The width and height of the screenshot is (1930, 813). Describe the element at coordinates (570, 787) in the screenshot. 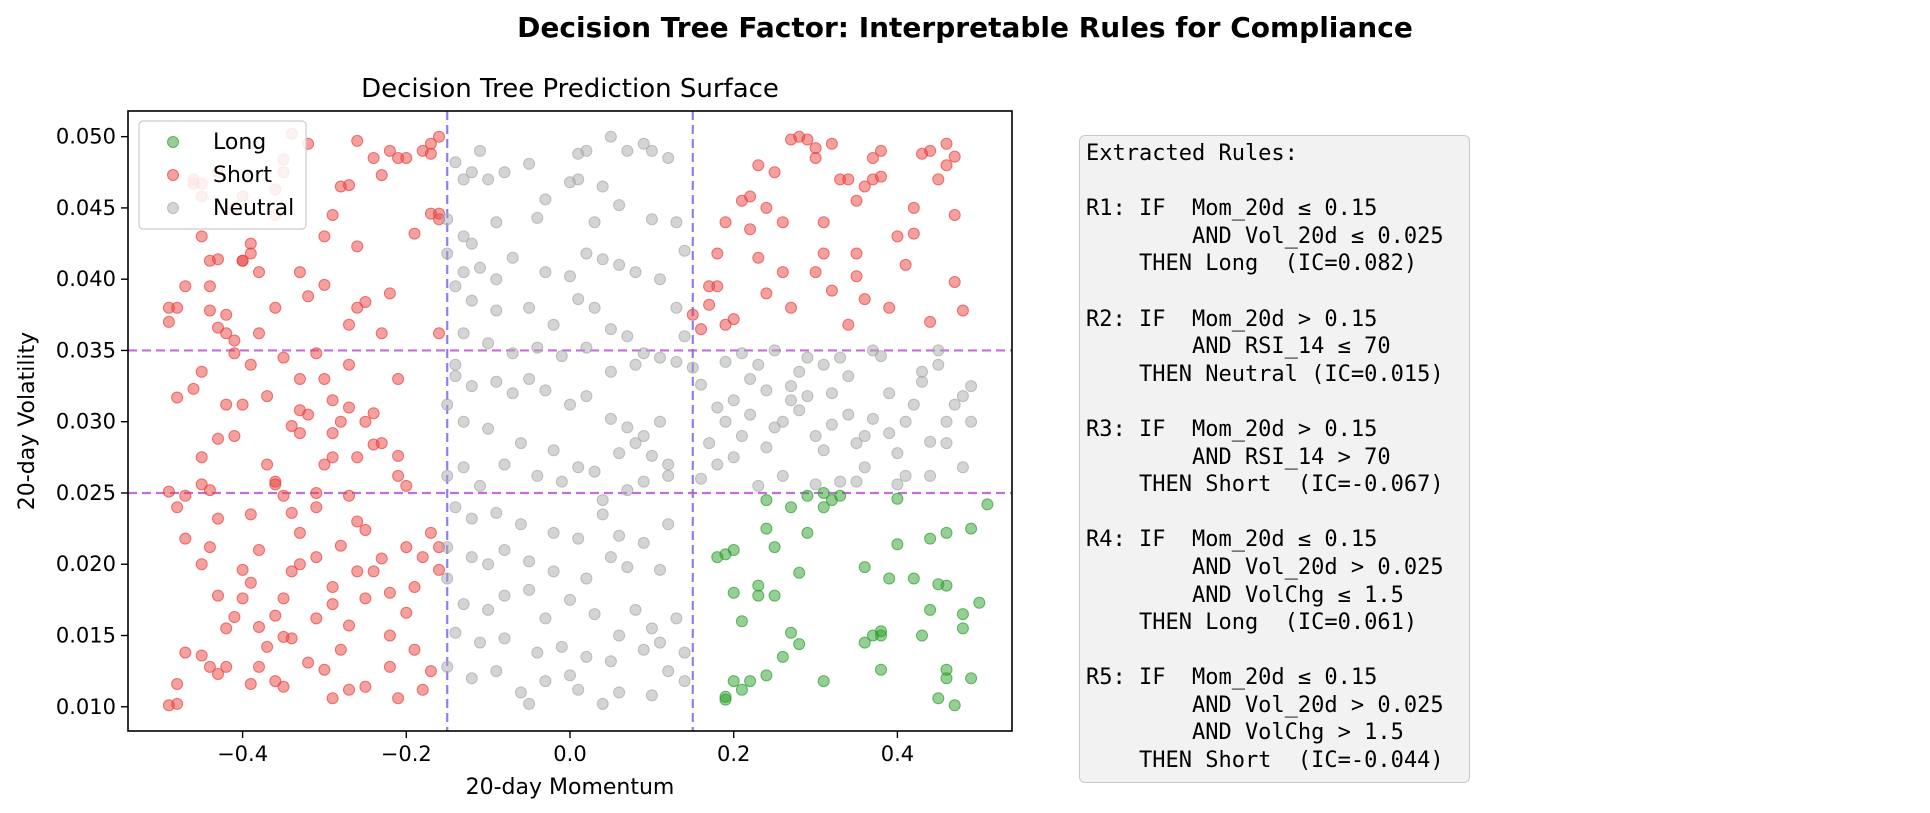

I see `x-axis-label: 20-day Momentum` at that location.